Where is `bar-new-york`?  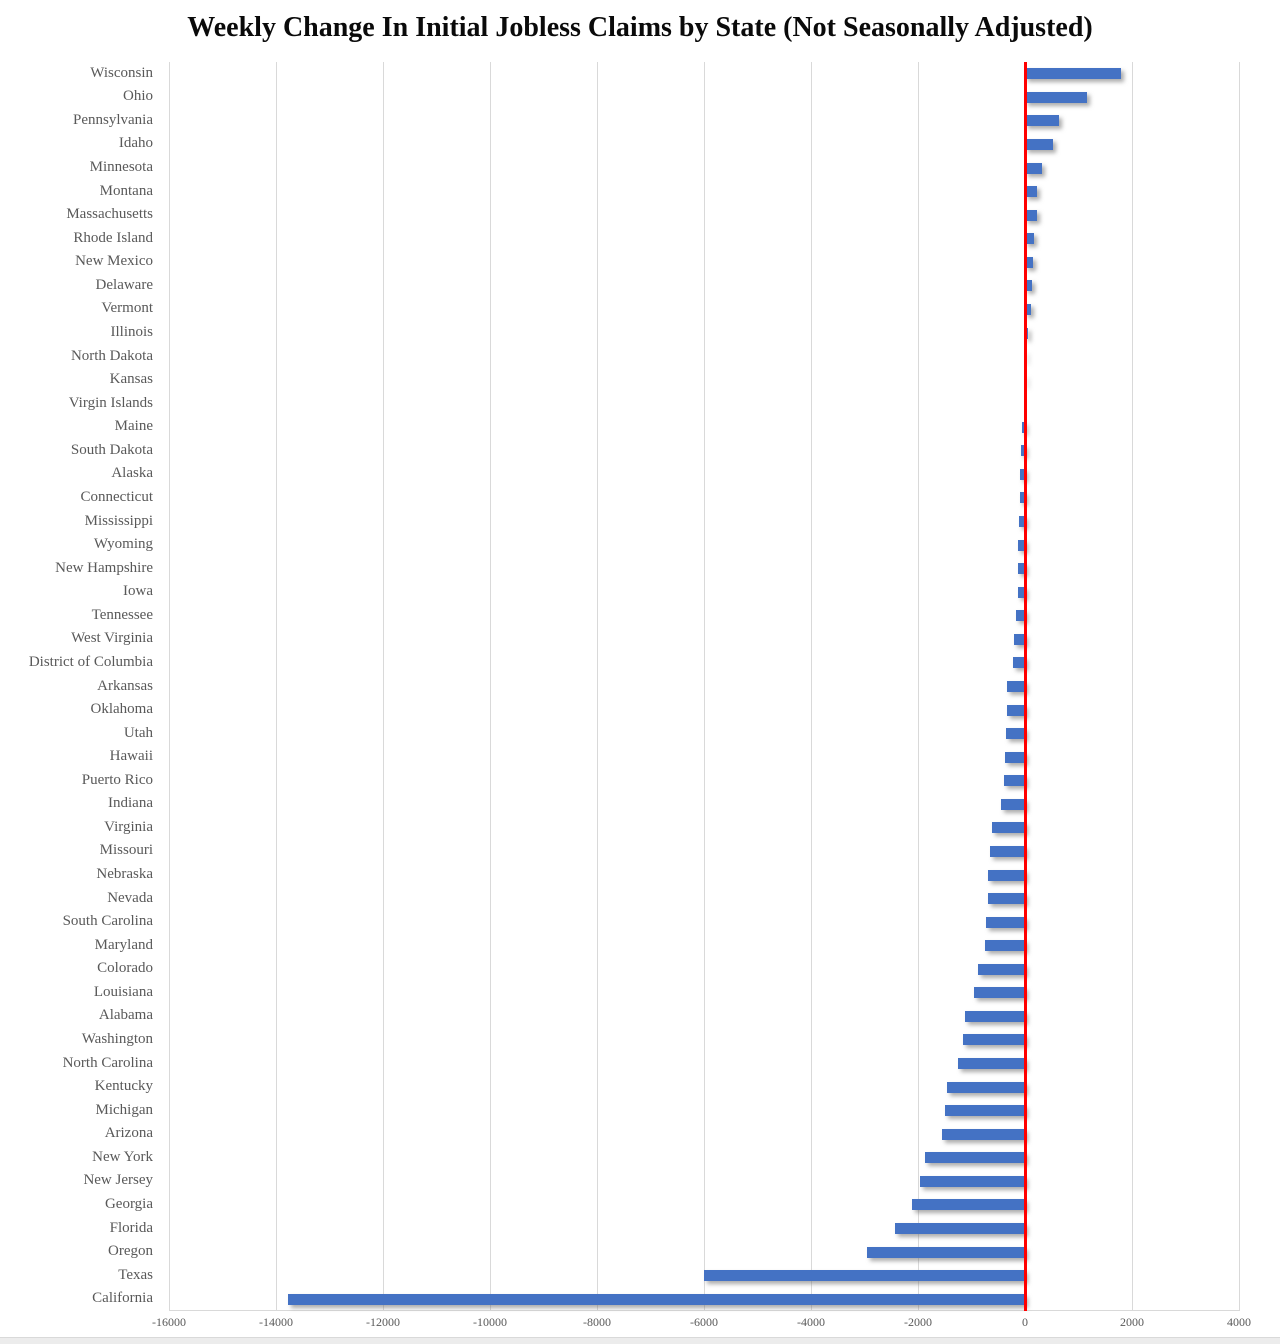 bar-new-york is located at coordinates (975, 1158).